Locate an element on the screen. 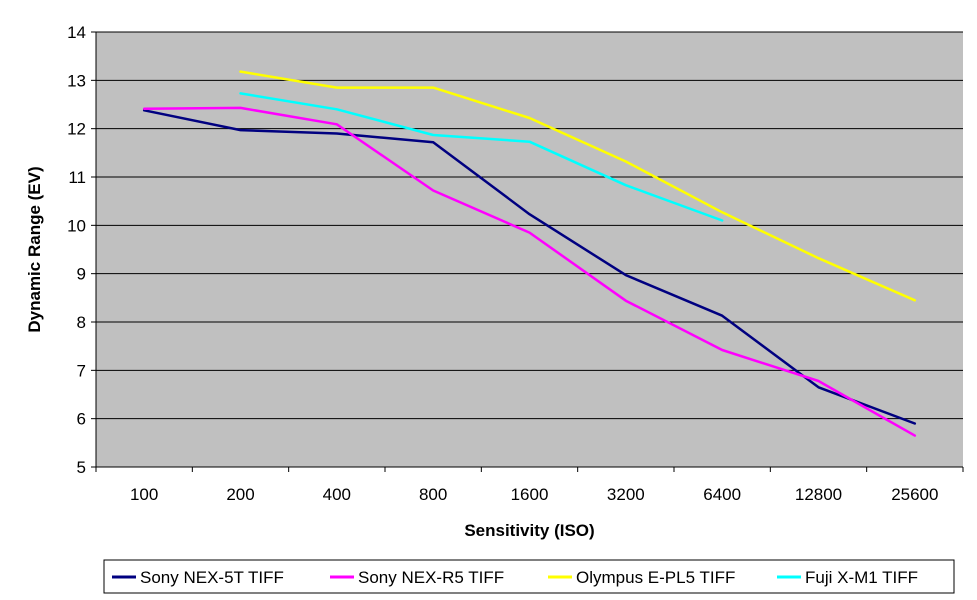 Image resolution: width=977 pixels, height=600 pixels. y-tick-label: 5 is located at coordinates (81, 467).